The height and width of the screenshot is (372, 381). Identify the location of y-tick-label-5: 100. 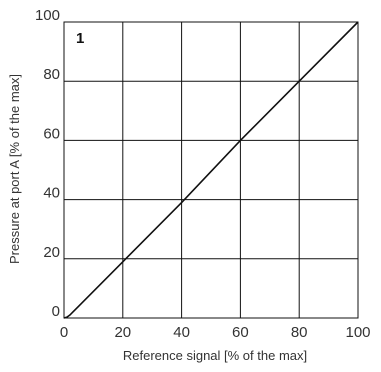
(47, 15).